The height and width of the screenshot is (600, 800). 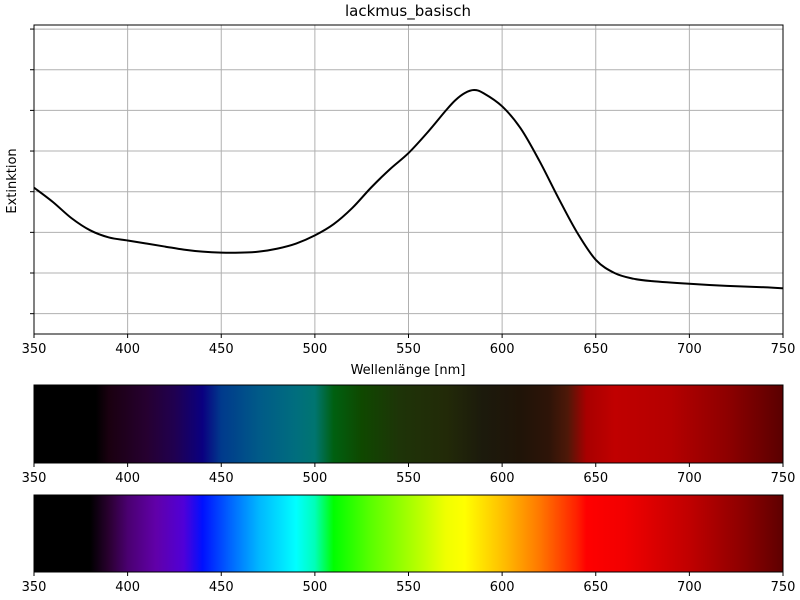 I want to click on chart-title: lackmus_basisch, so click(x=408, y=11).